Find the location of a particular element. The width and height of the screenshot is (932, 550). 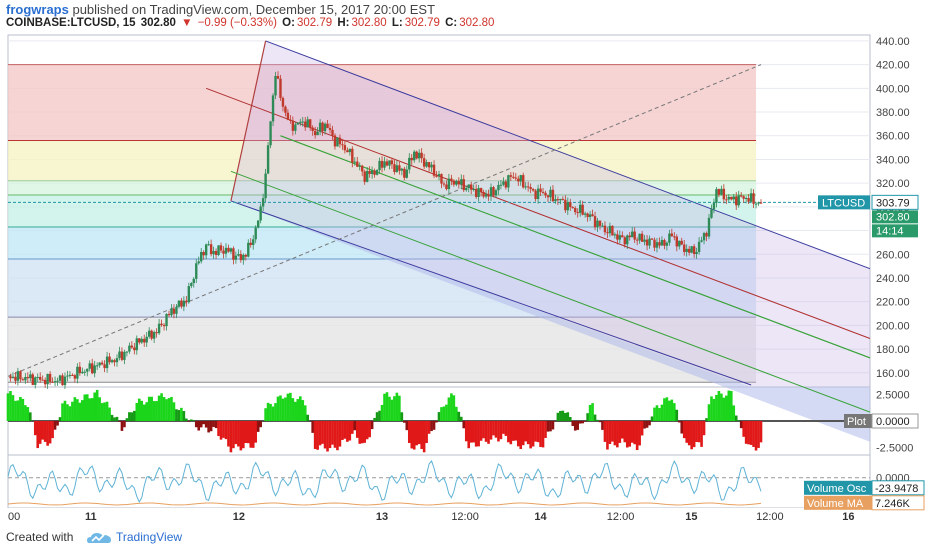

close-label: C: is located at coordinates (451, 23).